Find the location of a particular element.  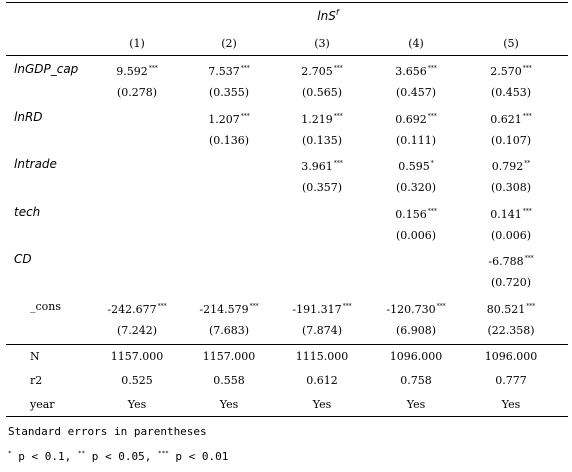

coefficient-cell: -6.788*** is located at coordinates (511, 260).